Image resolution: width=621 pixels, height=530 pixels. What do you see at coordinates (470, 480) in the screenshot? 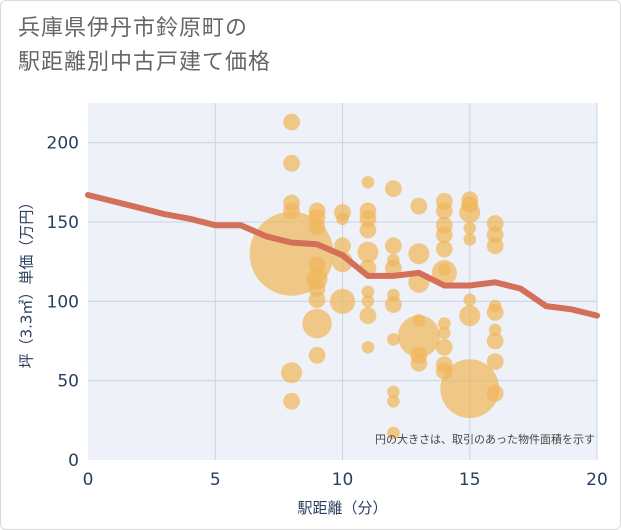
I see `x-tick-label: 15` at bounding box center [470, 480].